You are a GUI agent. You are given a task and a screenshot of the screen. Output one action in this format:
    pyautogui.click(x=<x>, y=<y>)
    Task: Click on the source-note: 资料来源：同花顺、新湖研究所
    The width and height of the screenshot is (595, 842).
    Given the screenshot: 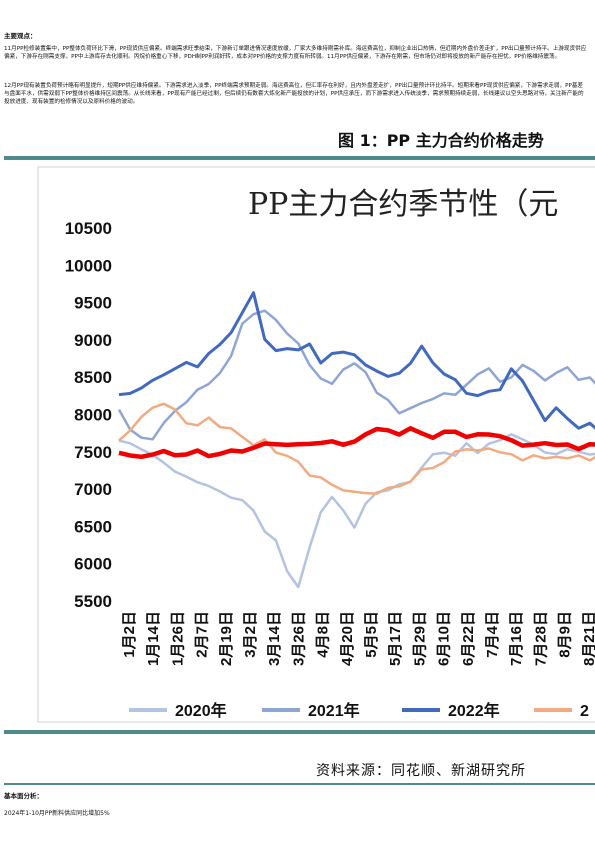 What is the action you would take?
    pyautogui.click(x=421, y=771)
    